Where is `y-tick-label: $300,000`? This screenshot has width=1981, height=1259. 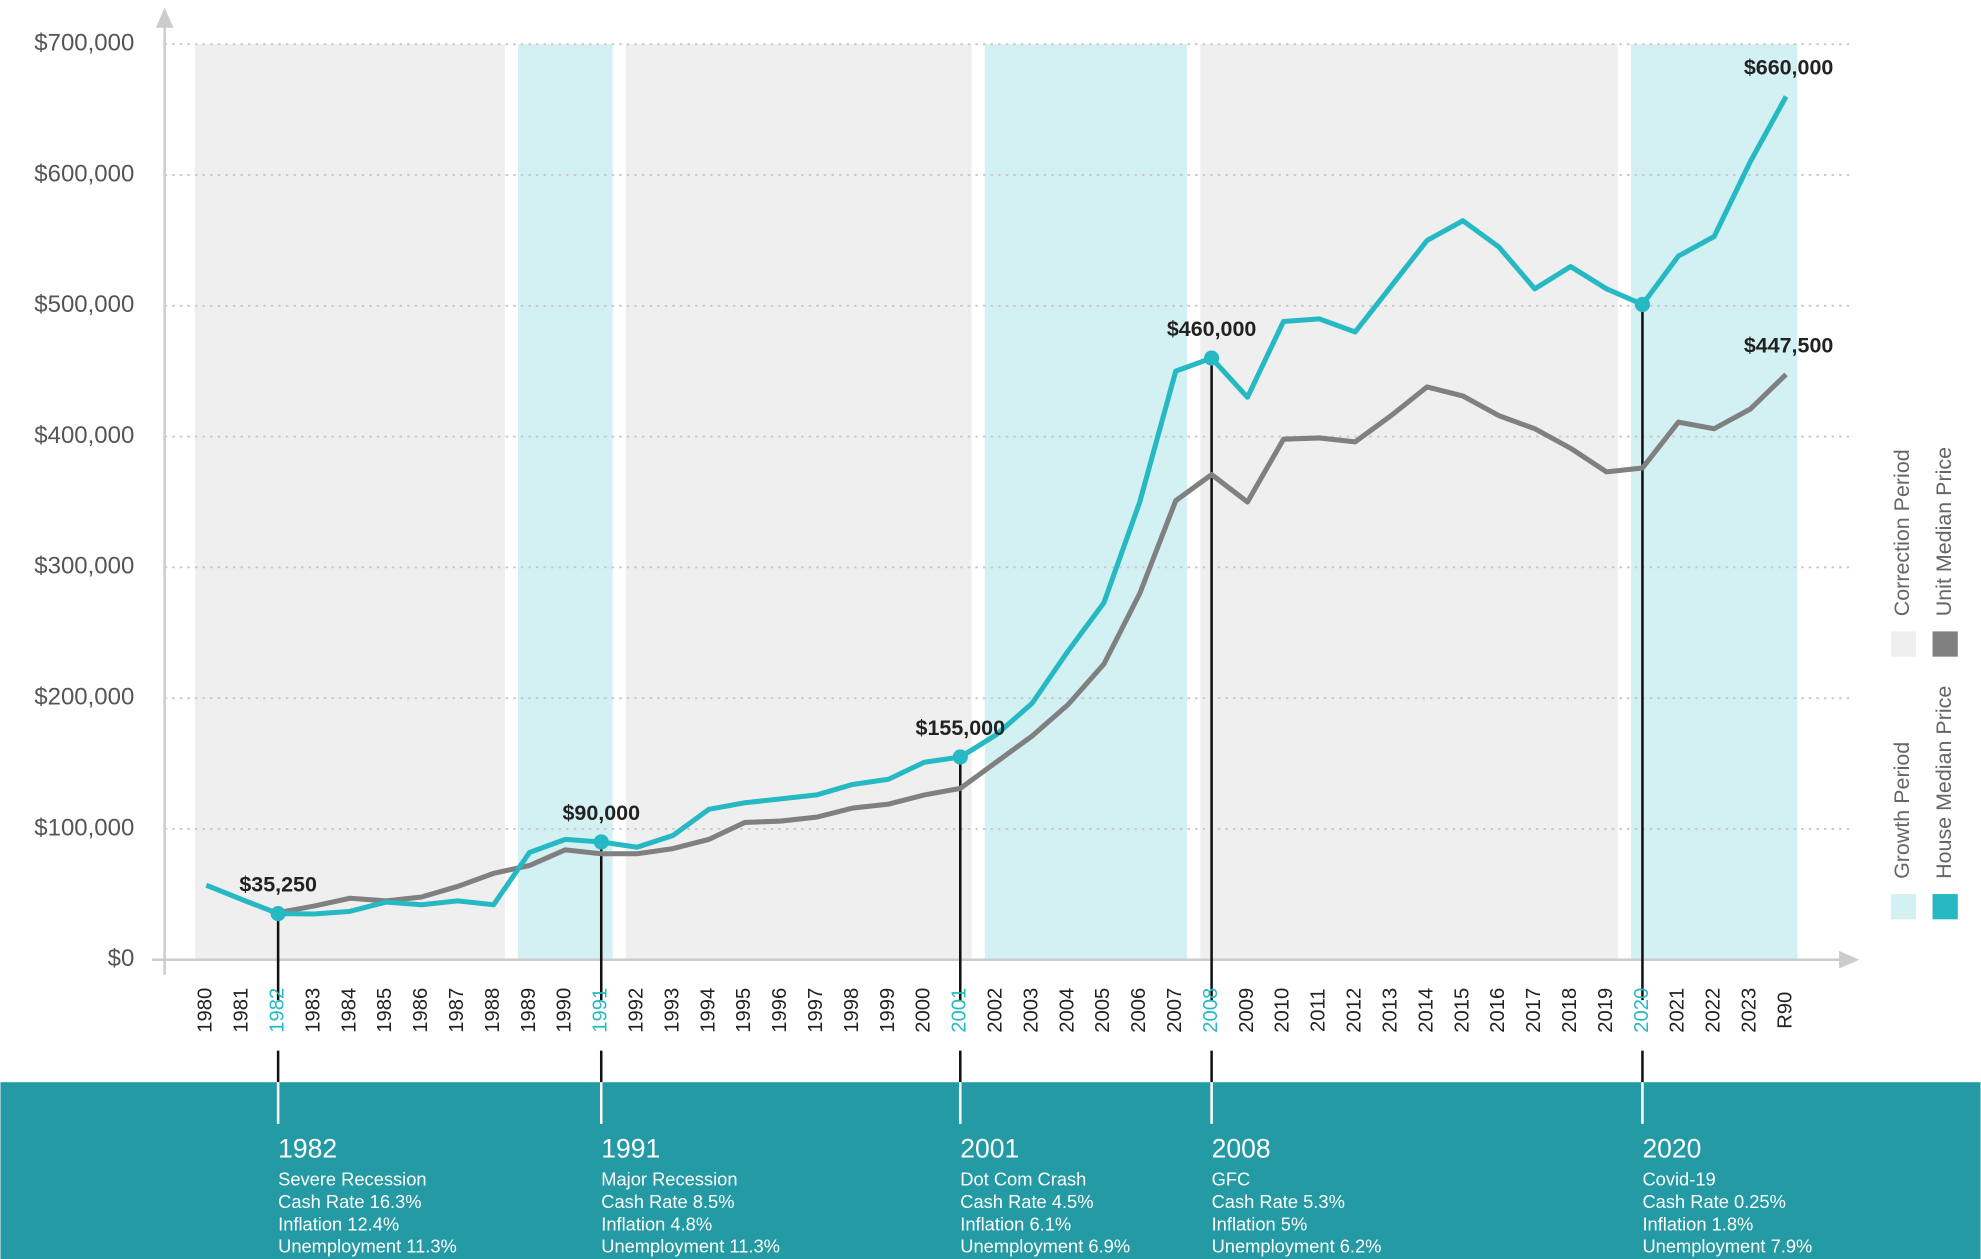 y-tick-label: $300,000 is located at coordinates (84, 566).